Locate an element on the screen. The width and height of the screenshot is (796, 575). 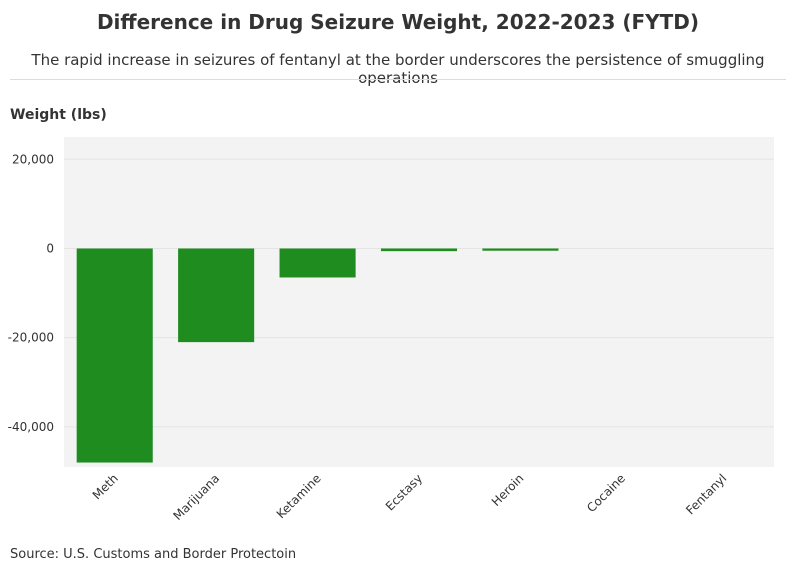
y-axis-label: Weight (lbs) is located at coordinates (58, 115).